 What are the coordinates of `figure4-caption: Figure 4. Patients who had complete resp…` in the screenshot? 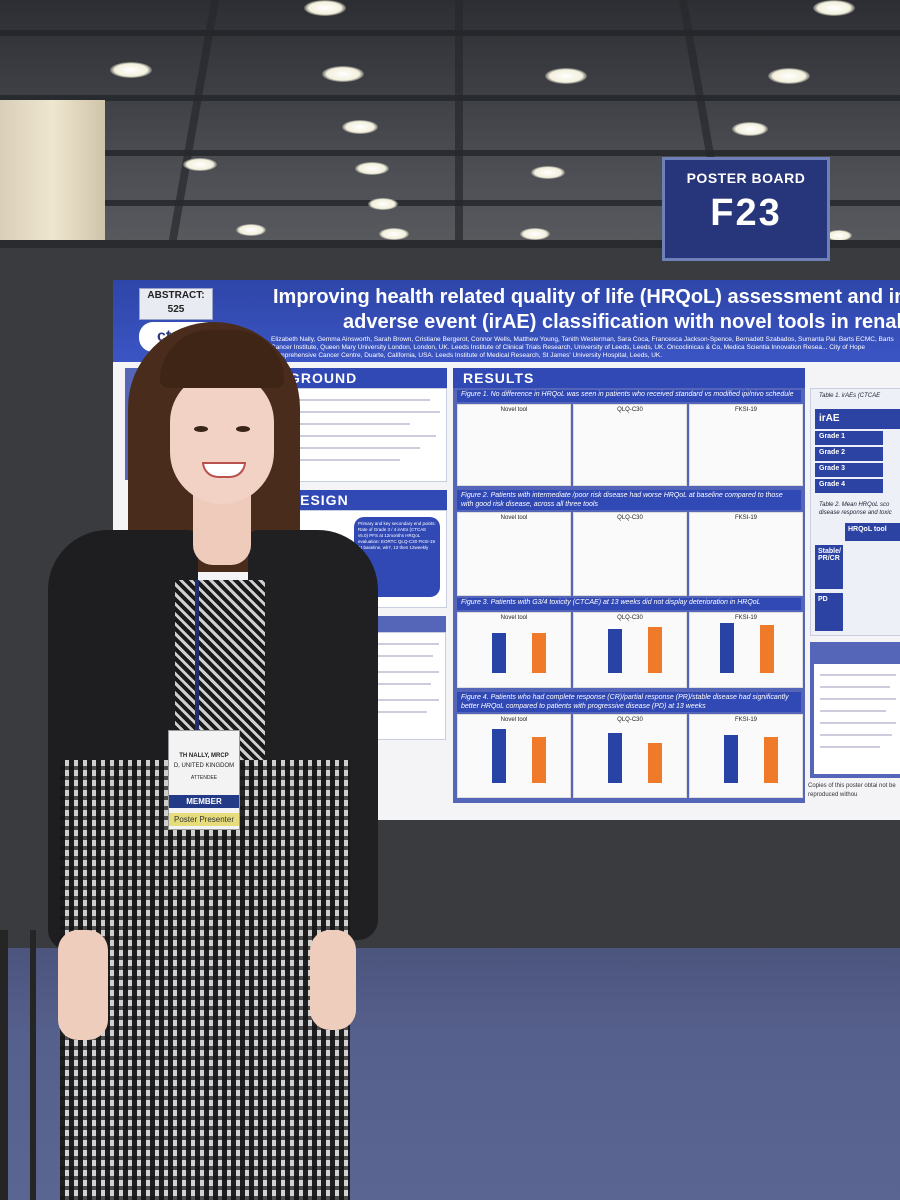 It's located at (629, 702).